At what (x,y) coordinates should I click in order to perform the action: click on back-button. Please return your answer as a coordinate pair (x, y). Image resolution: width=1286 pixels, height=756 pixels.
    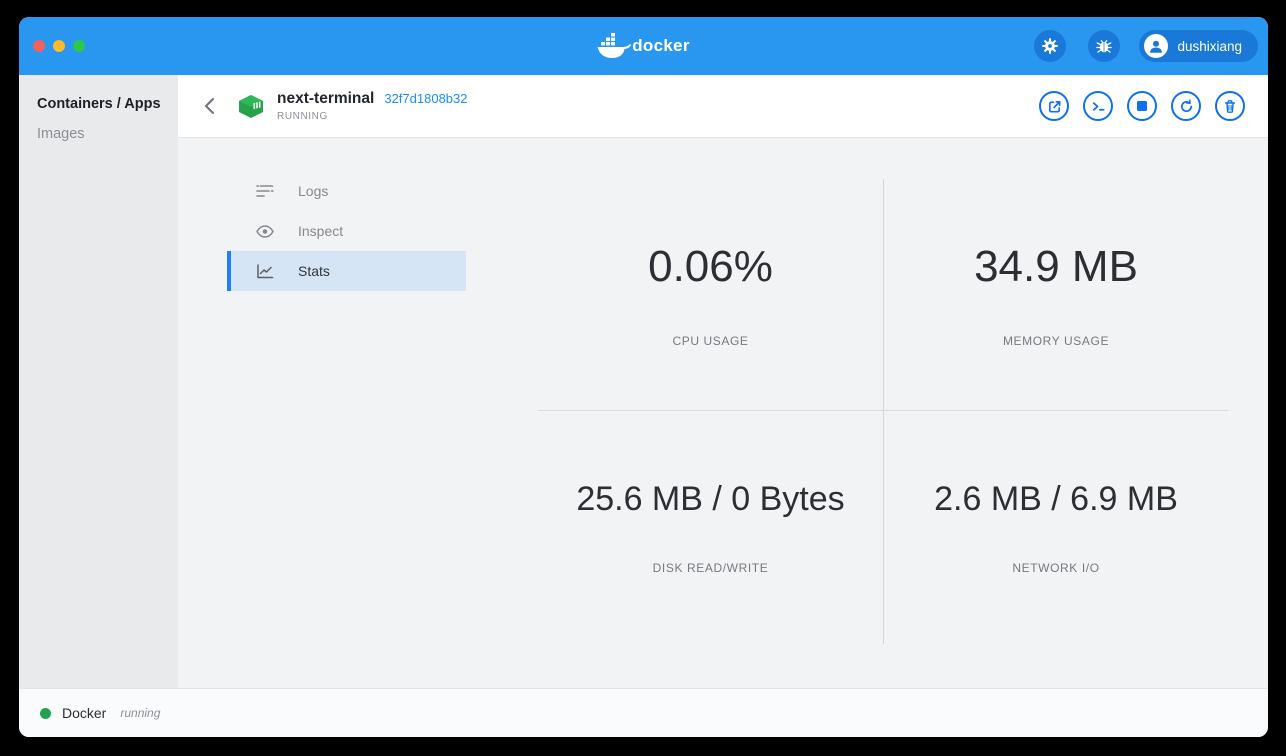
    Looking at the image, I should click on (210, 106).